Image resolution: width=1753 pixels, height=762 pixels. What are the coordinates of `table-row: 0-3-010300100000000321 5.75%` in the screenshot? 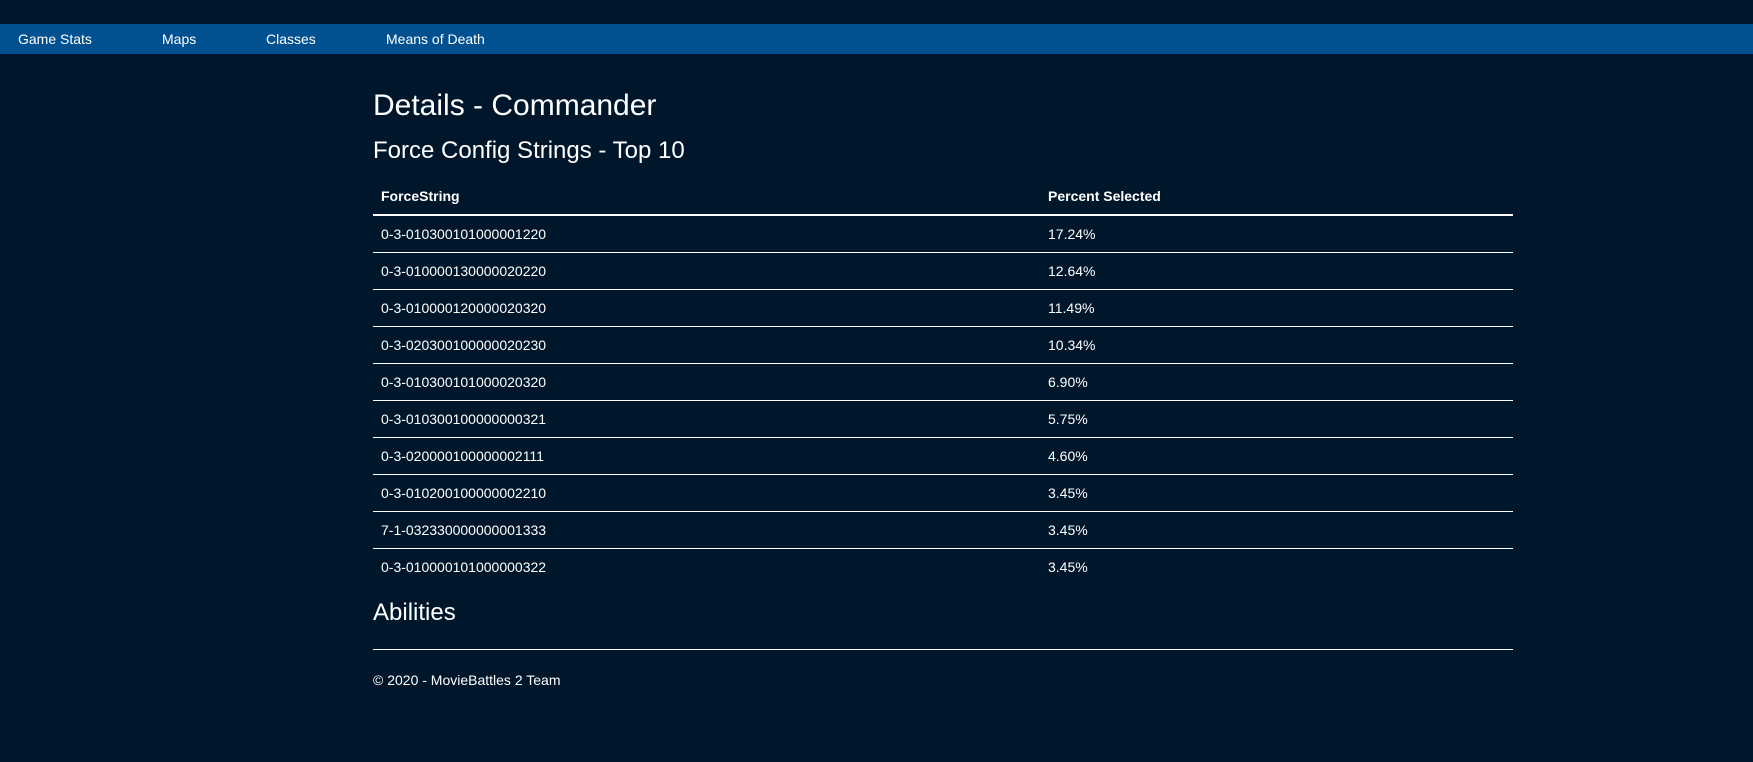 It's located at (943, 419).